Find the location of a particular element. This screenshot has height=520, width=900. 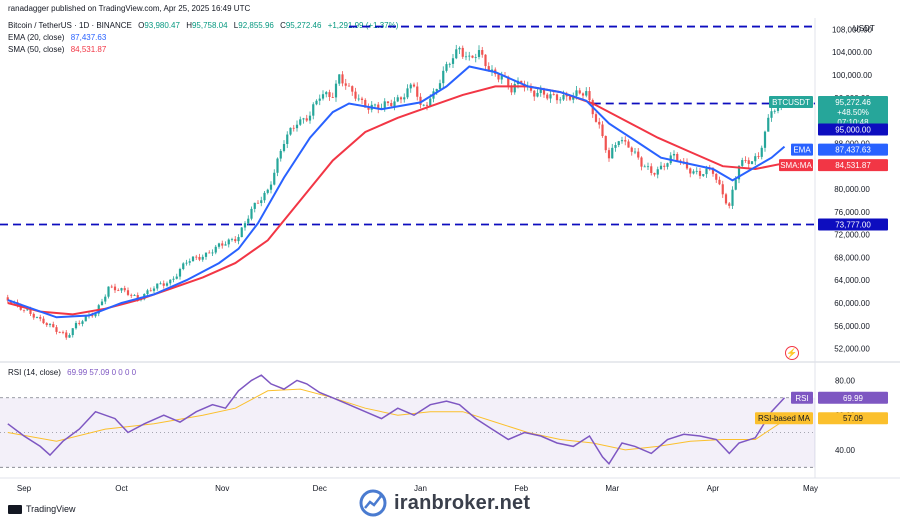

sma-legend: SMA (50, close) 84,531.87 is located at coordinates (57, 49).